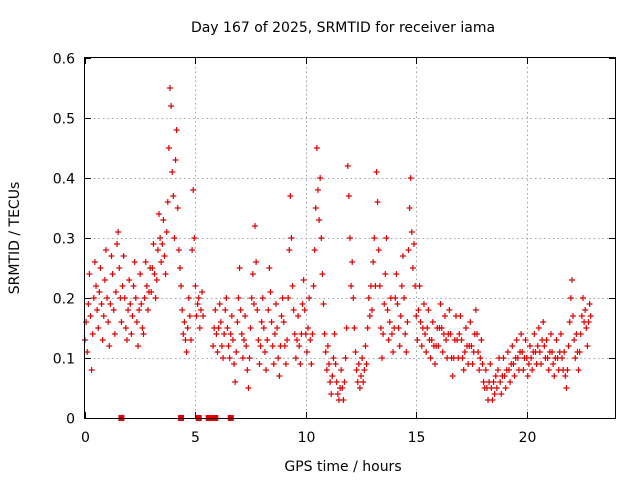  What do you see at coordinates (342, 467) in the screenshot?
I see `x-axis-label: GPS time / hours` at bounding box center [342, 467].